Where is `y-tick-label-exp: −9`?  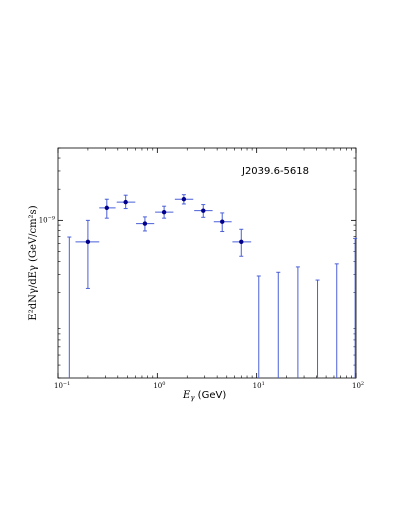 y-tick-label-exp: −9 is located at coordinates (51, 218).